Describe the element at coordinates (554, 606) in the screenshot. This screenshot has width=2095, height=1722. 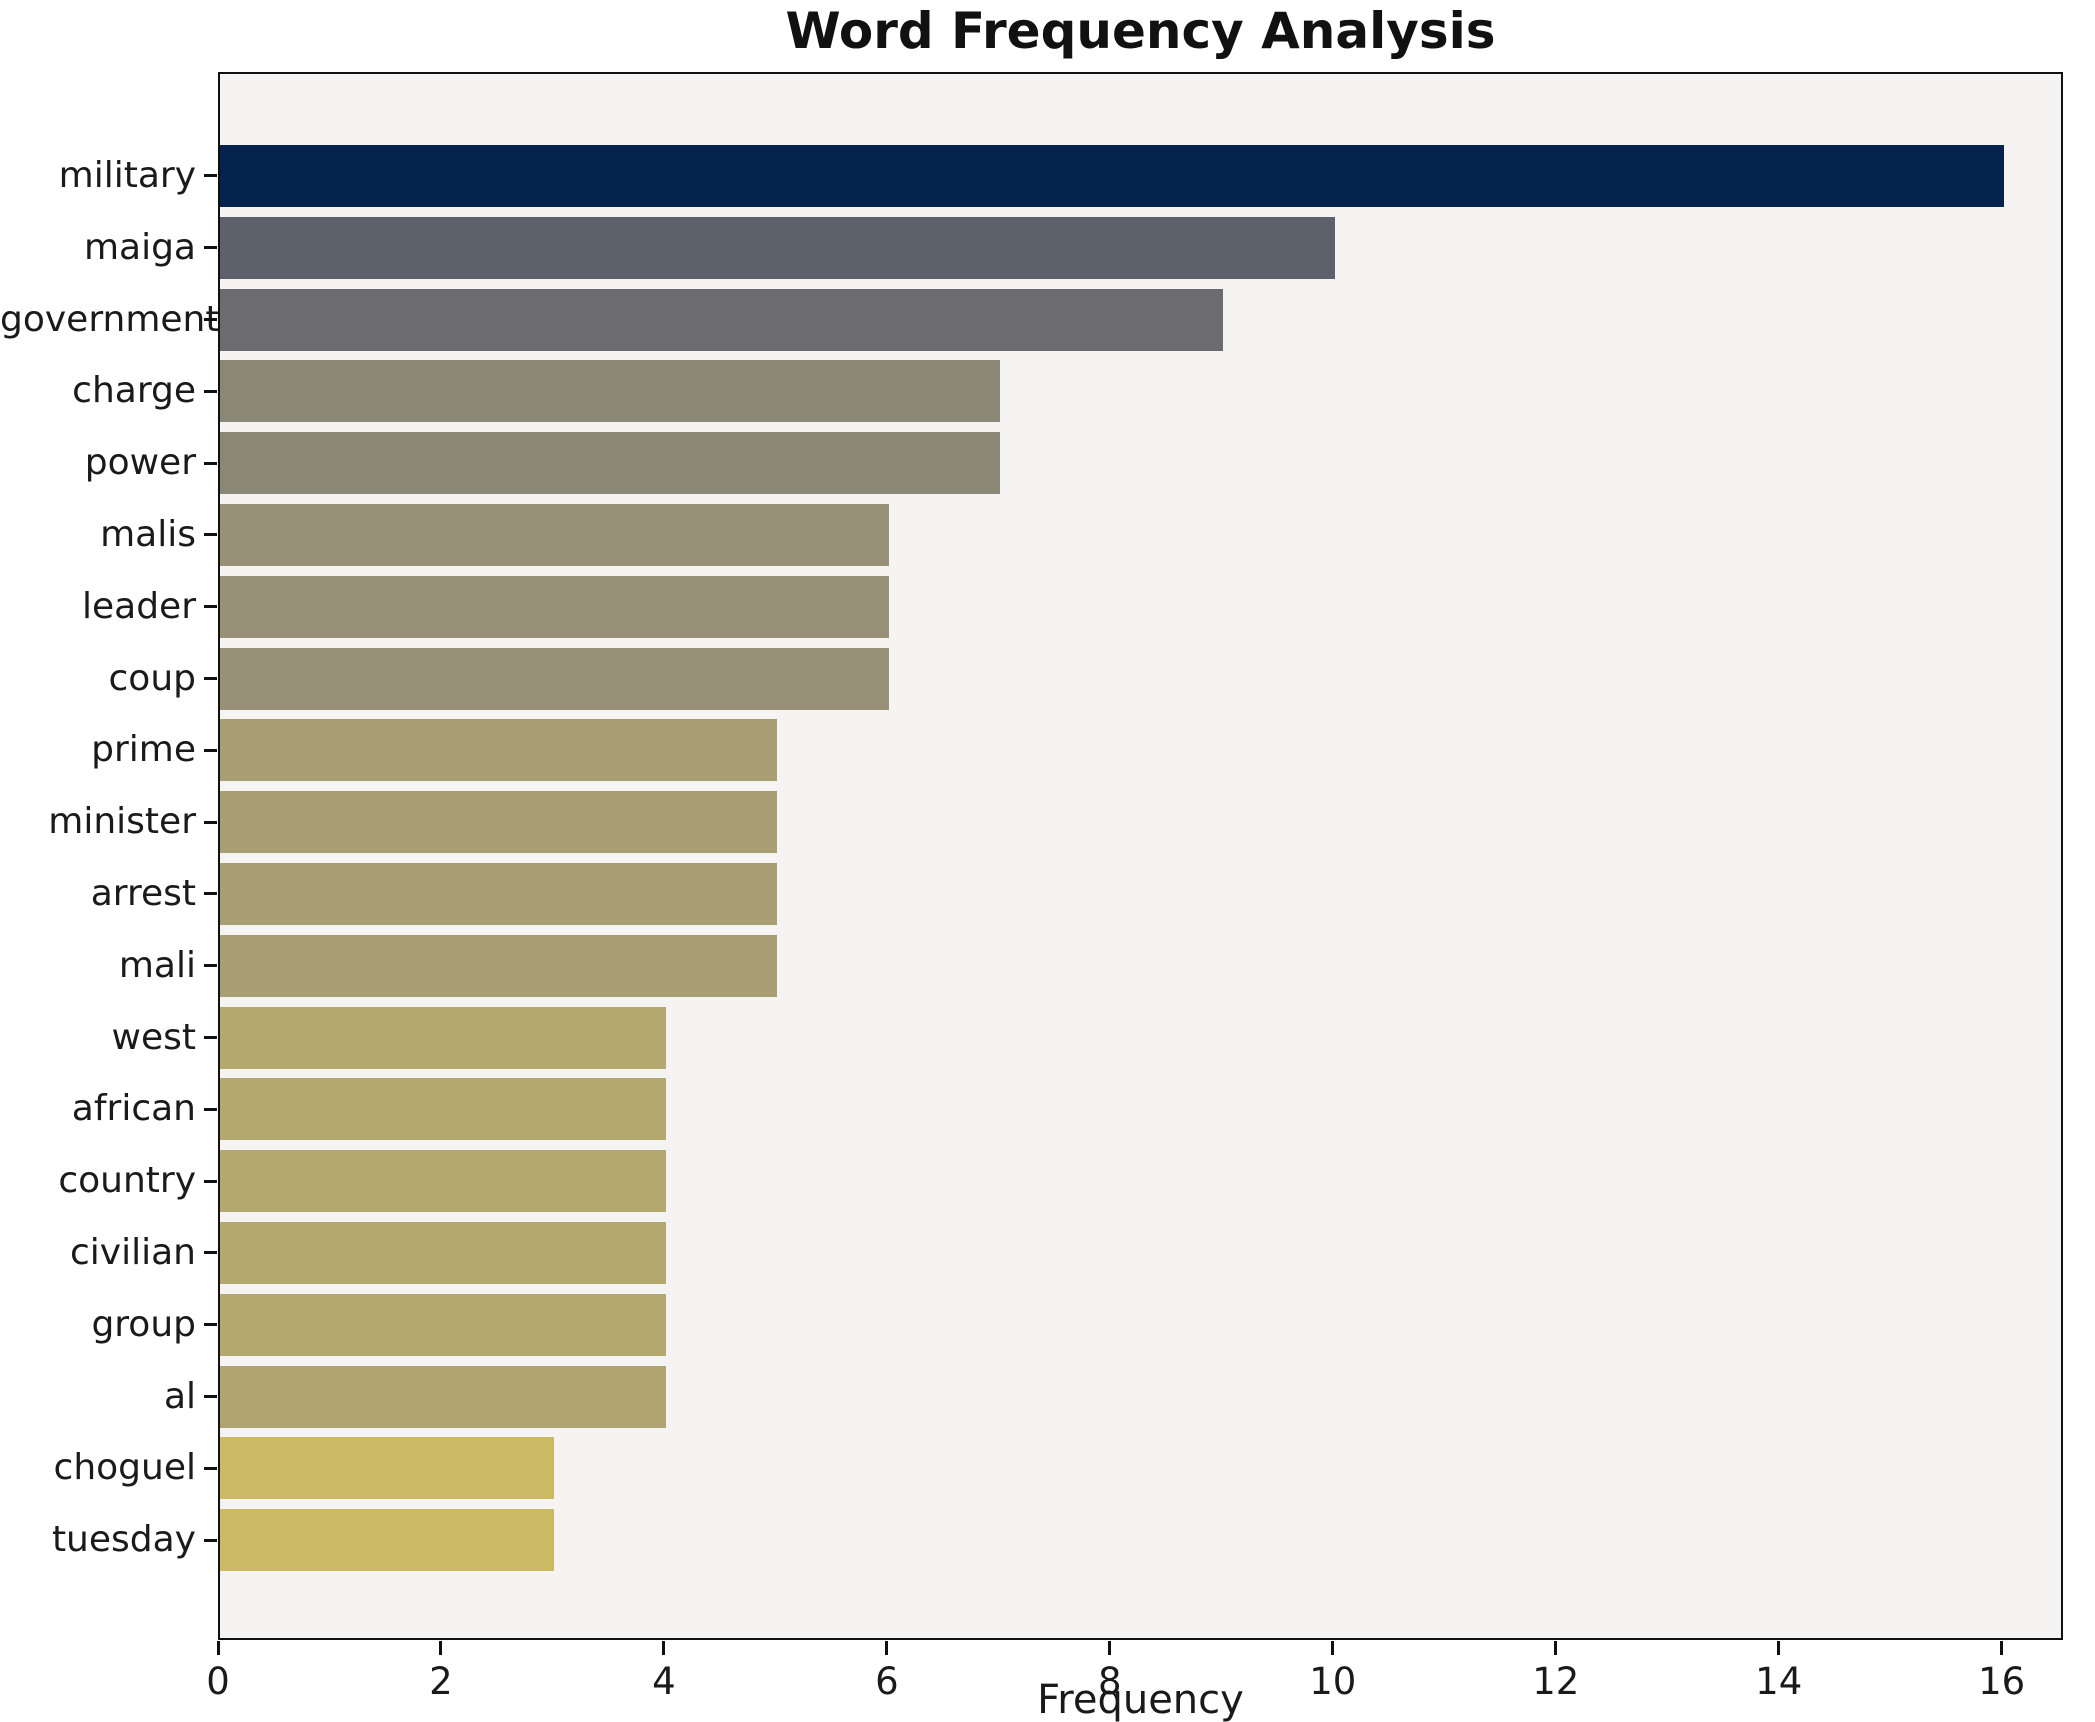
I see `bar-leader` at that location.